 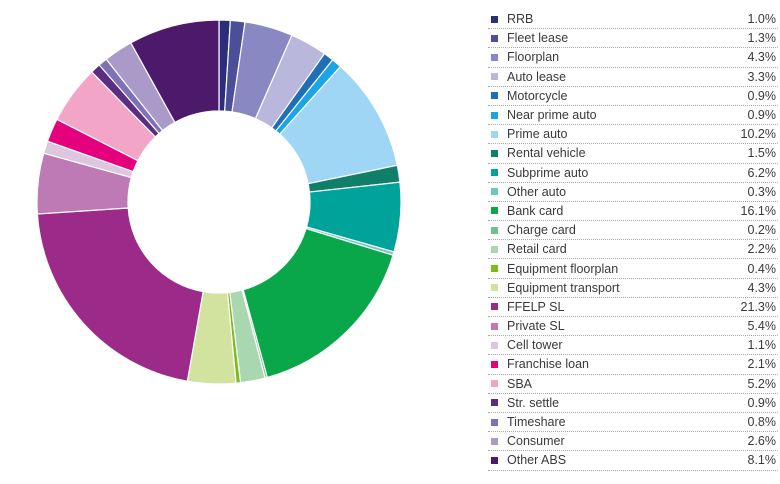 What do you see at coordinates (633, 231) in the screenshot?
I see `legend-item-charge-card: Charge card 0.2%` at bounding box center [633, 231].